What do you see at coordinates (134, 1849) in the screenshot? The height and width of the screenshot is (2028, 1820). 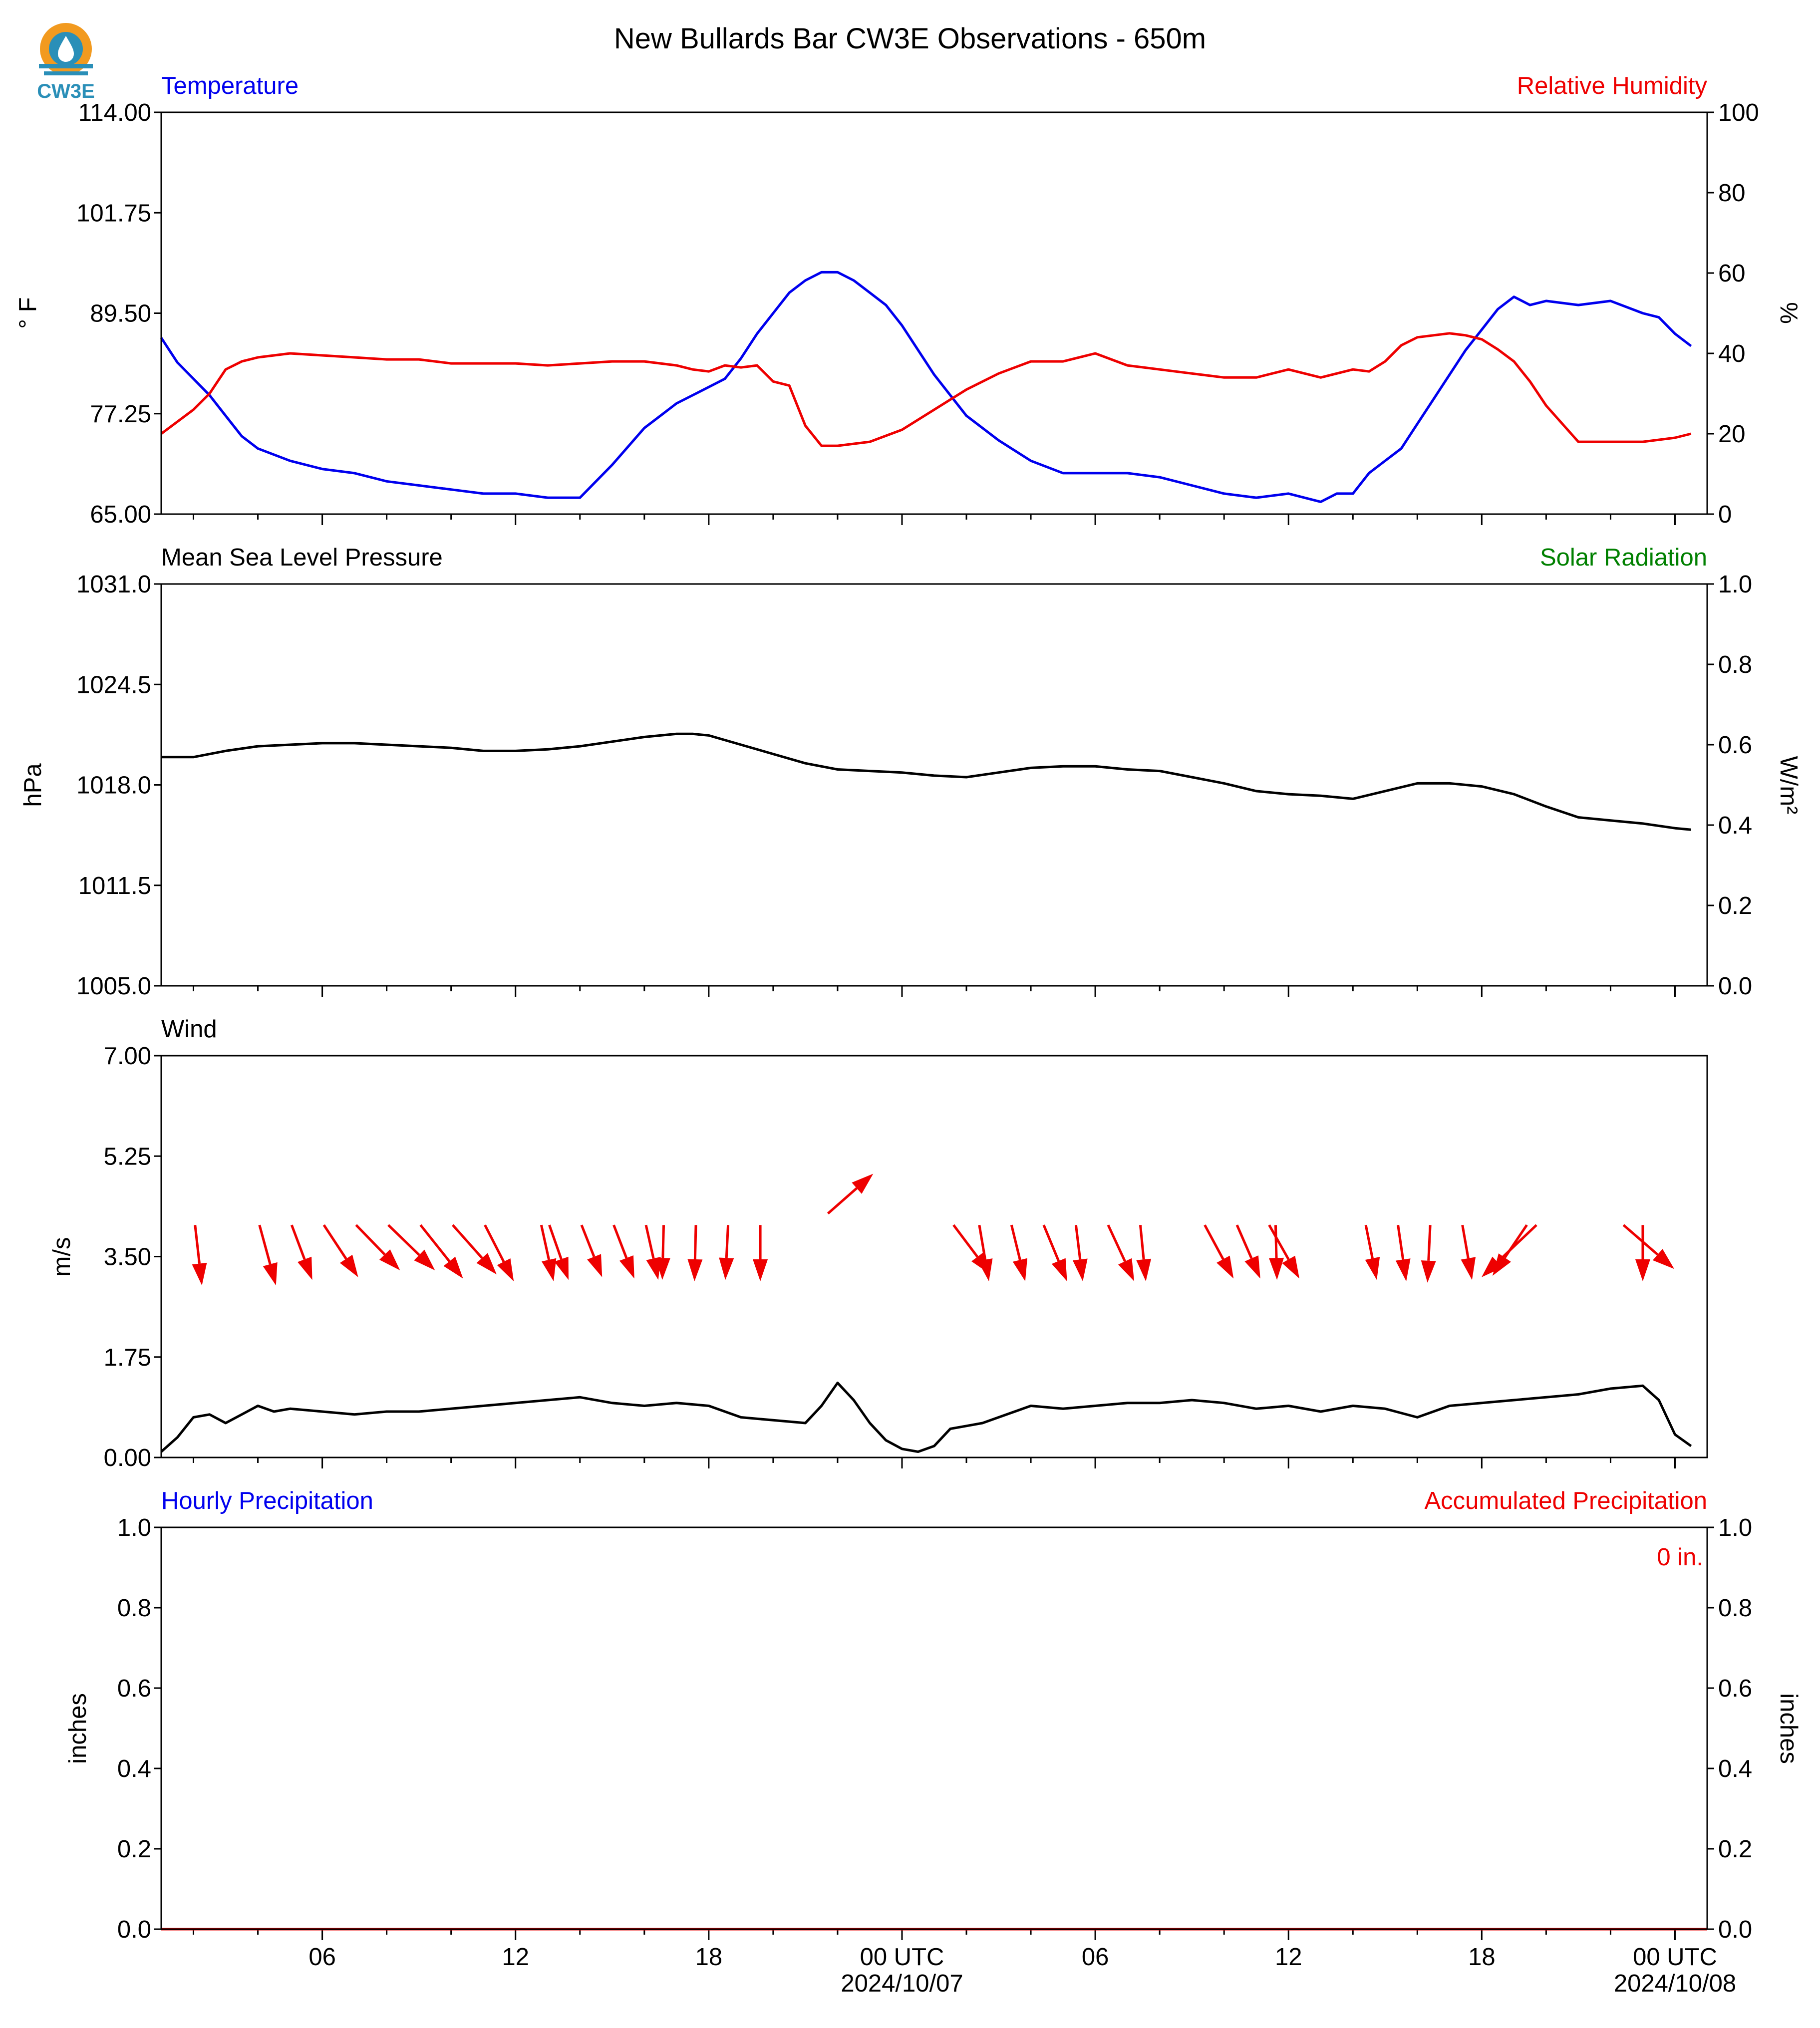 I see `y-tick-label: 0.2` at bounding box center [134, 1849].